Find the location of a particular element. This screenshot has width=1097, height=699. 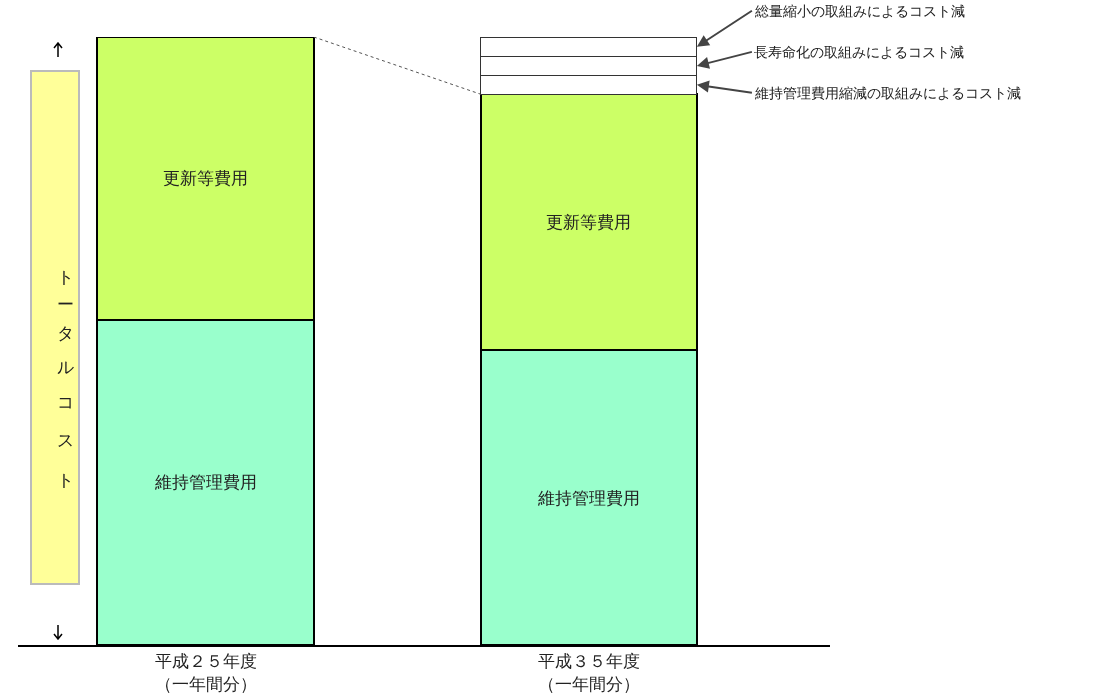

label-box: トータルコスト is located at coordinates (55, 327).